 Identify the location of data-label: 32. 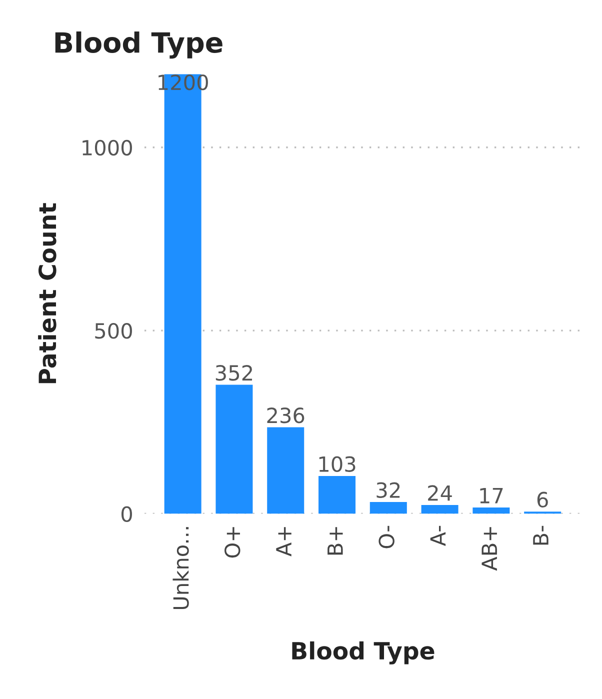
(388, 490).